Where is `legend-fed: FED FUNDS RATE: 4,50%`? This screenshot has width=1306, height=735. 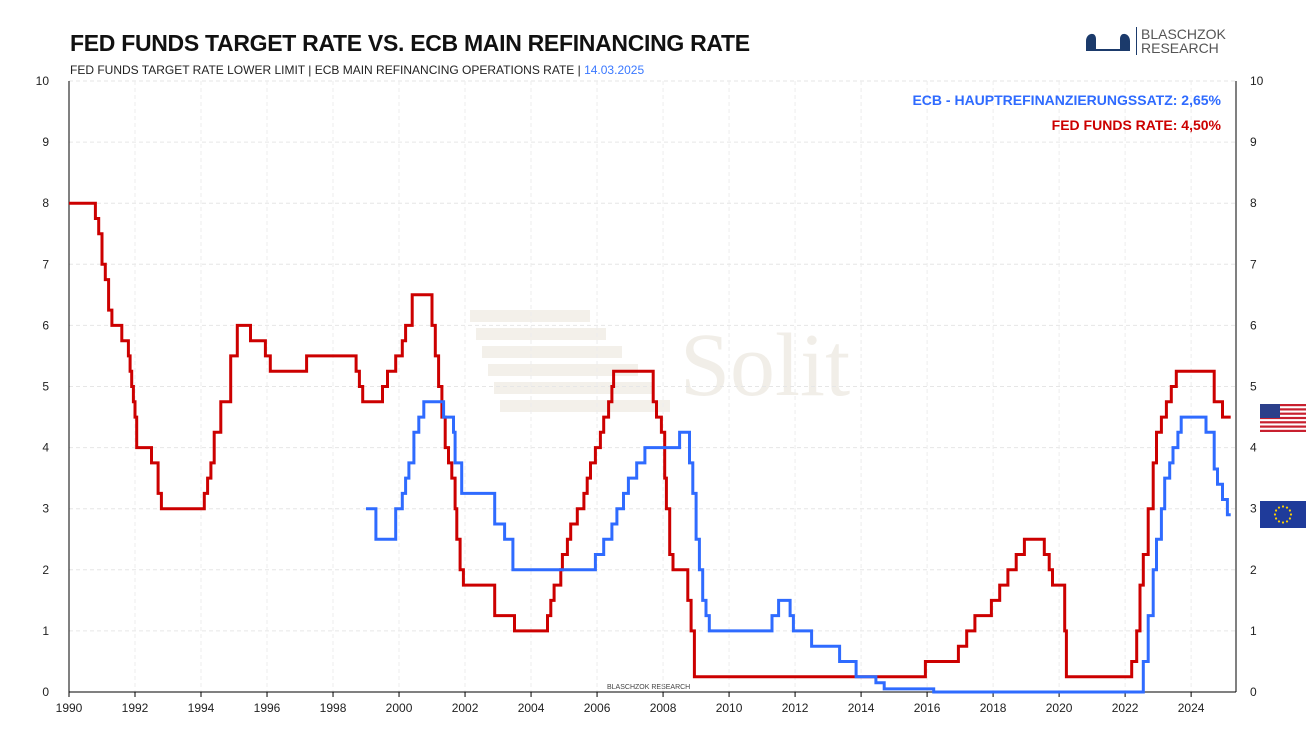
legend-fed: FED FUNDS RATE: 4,50% is located at coordinates (1136, 125).